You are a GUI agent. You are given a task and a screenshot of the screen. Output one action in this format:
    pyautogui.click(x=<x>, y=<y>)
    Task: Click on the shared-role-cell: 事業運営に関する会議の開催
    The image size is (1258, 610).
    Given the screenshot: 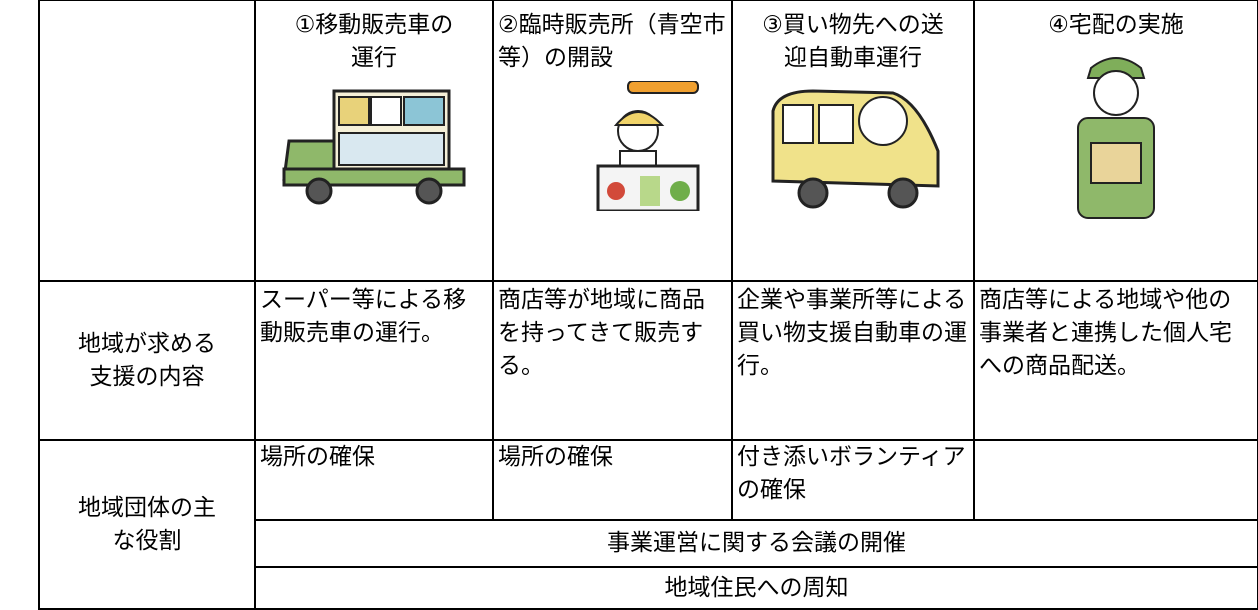 What is the action you would take?
    pyautogui.click(x=756, y=543)
    